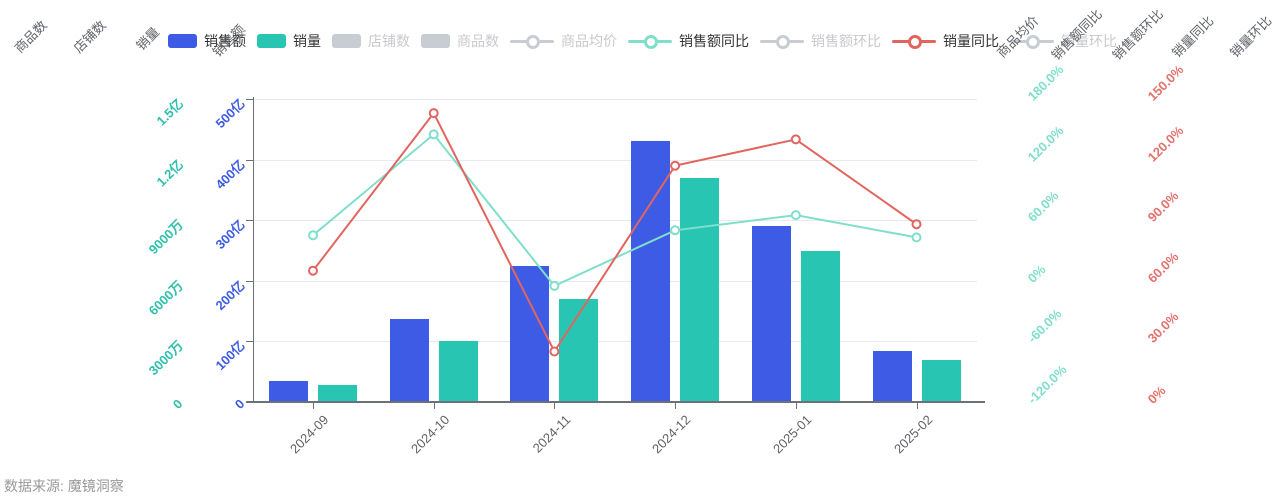 The width and height of the screenshot is (1280, 502). What do you see at coordinates (89, 36) in the screenshot?
I see `axis-name-label: 店铺数` at bounding box center [89, 36].